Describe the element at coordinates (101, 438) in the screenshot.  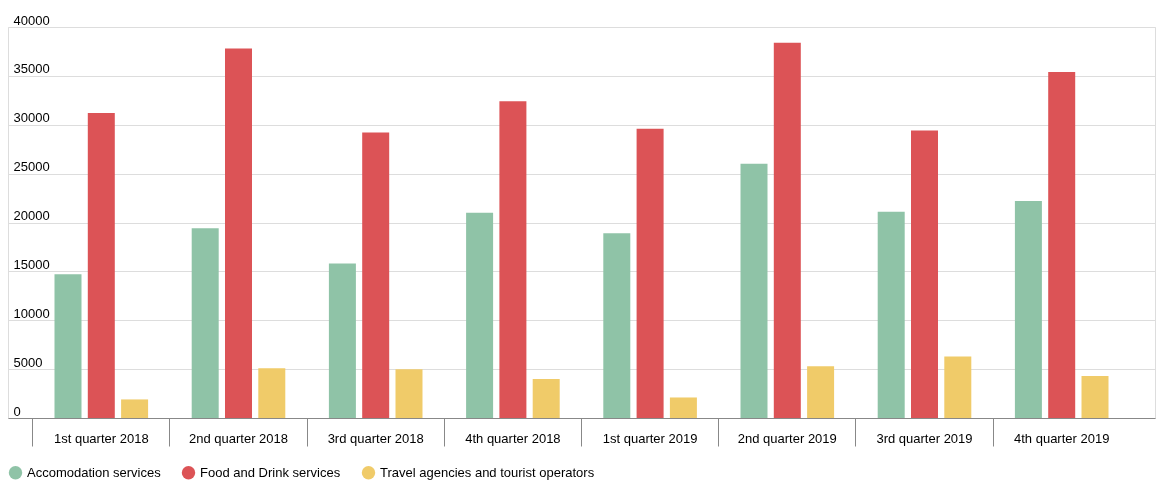
I see `x-tick-label: 1st quarter 2018` at that location.